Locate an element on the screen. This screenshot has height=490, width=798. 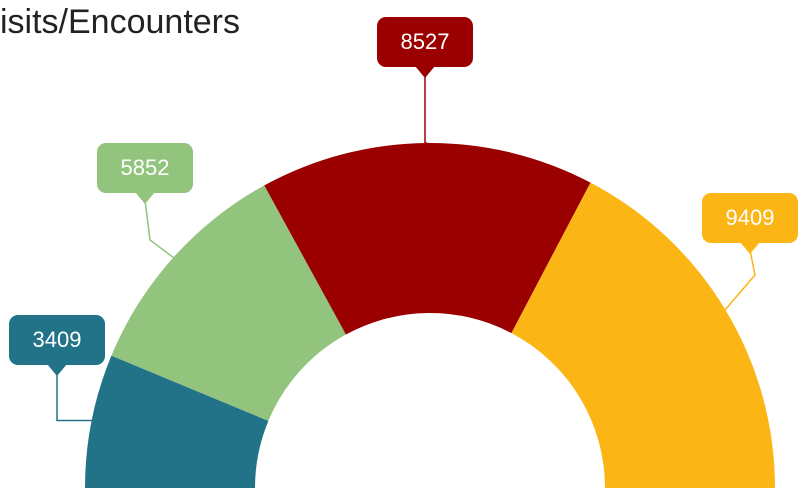
data-label: 9409 is located at coordinates (750, 217).